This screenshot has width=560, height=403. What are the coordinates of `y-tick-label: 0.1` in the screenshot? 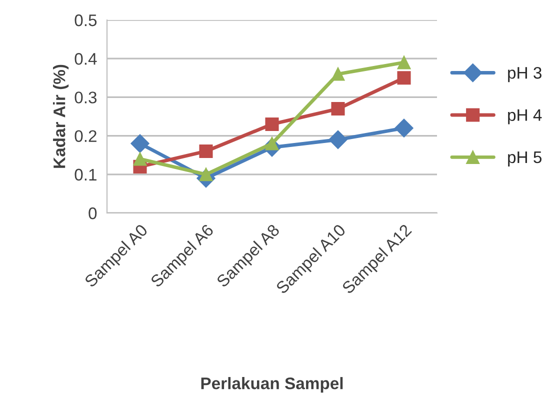 It's located at (85, 174).